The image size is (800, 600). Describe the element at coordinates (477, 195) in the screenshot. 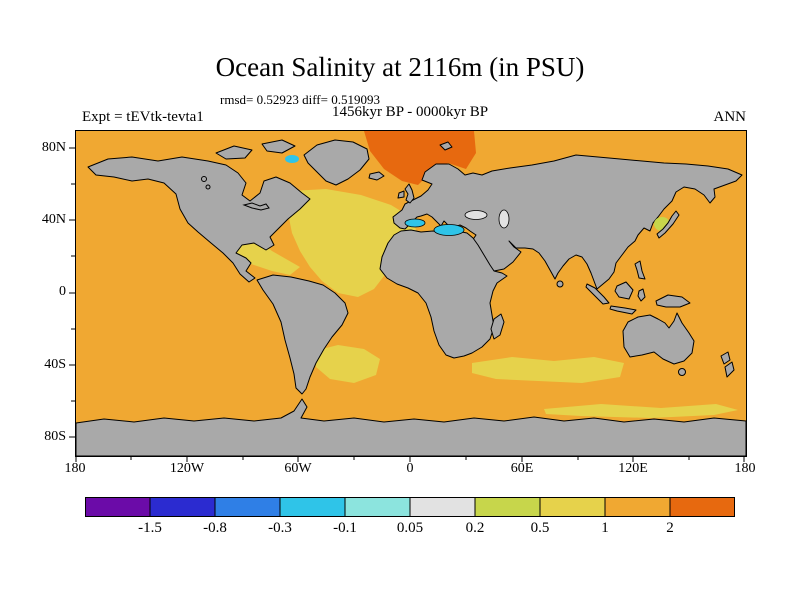

I see `marginal-seas` at that location.